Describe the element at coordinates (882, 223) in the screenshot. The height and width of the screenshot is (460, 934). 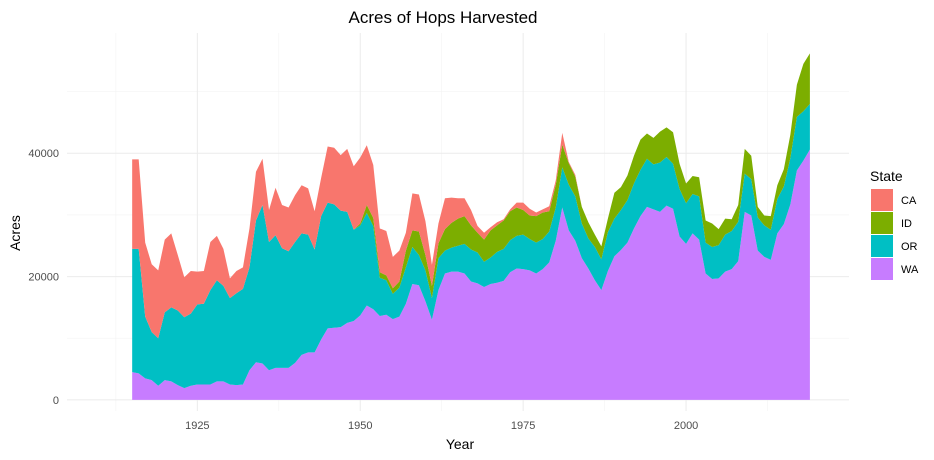
I see `legend-key-id` at that location.